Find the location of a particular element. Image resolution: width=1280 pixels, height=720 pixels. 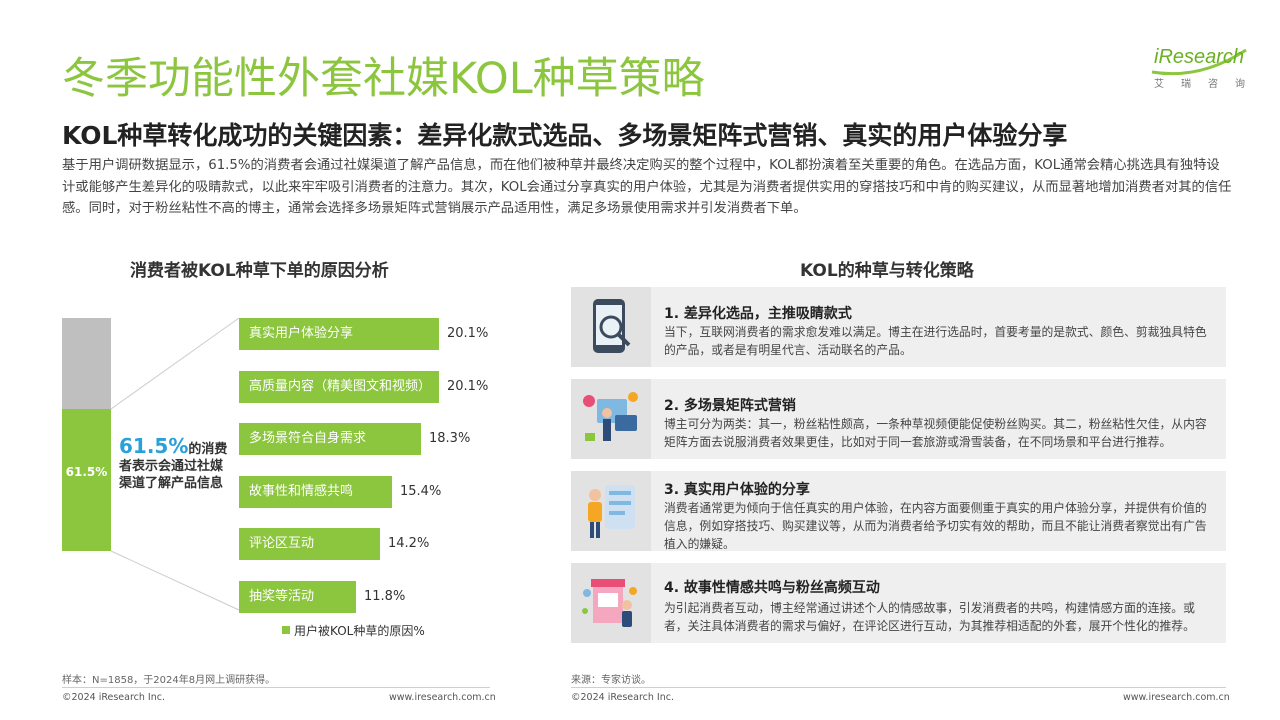

social-shop-icon is located at coordinates (611, 603).